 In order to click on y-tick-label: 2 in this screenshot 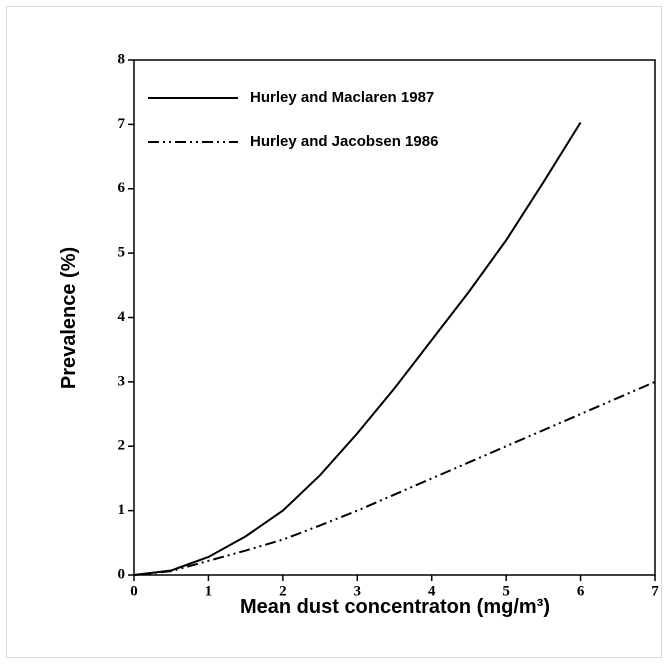, I will do `click(122, 446)`.